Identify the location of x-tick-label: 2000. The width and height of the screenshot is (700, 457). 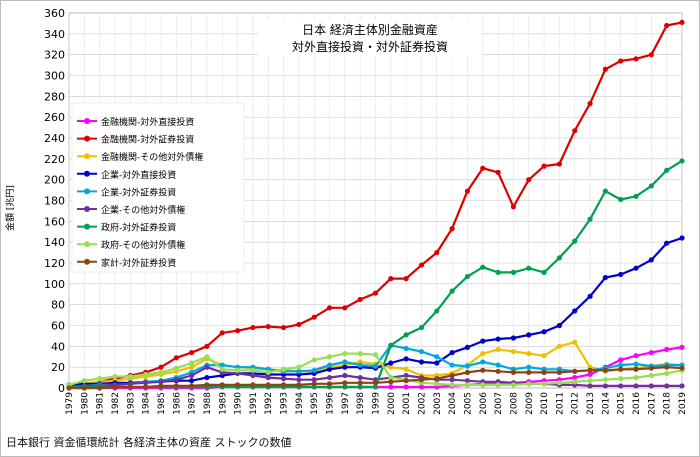
(392, 403).